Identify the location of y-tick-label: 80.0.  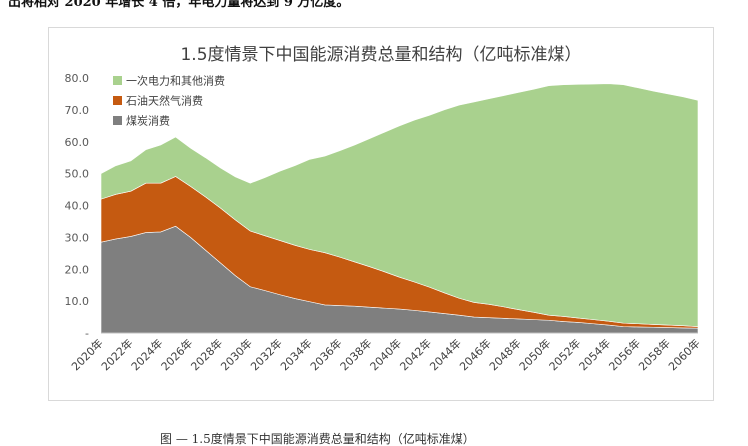
(77, 78).